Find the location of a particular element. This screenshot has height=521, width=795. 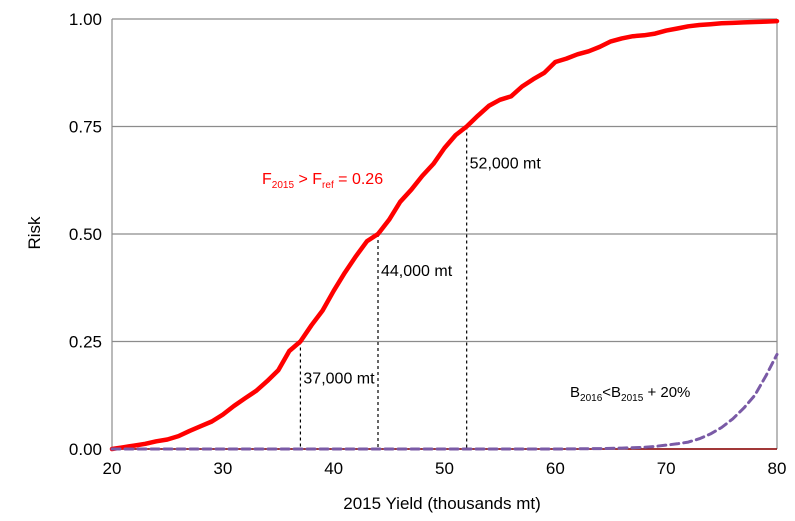

f-ref-annotation: F2015 > Fref = 0.26 is located at coordinates (322, 181).